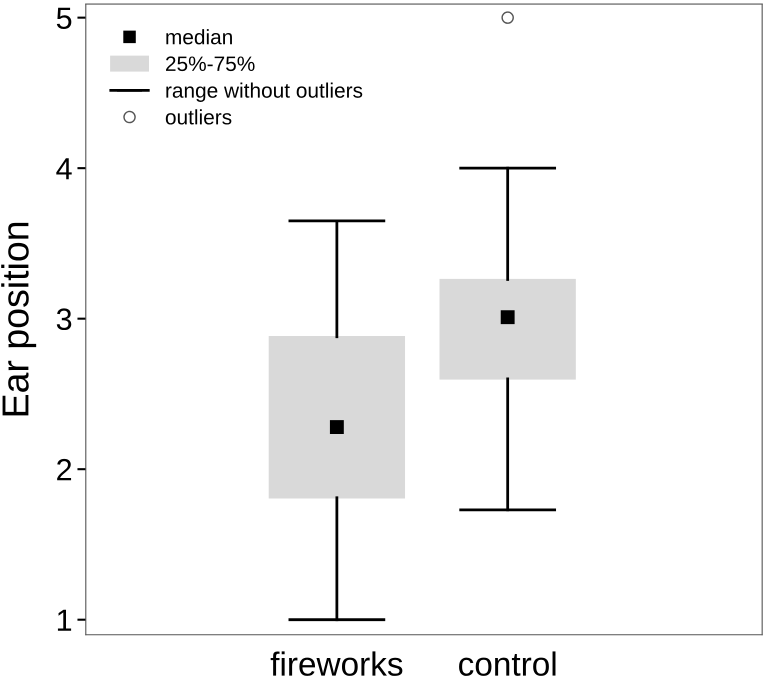 The image size is (766, 684). Describe the element at coordinates (65, 620) in the screenshot. I see `y-tick-label: 1` at that location.